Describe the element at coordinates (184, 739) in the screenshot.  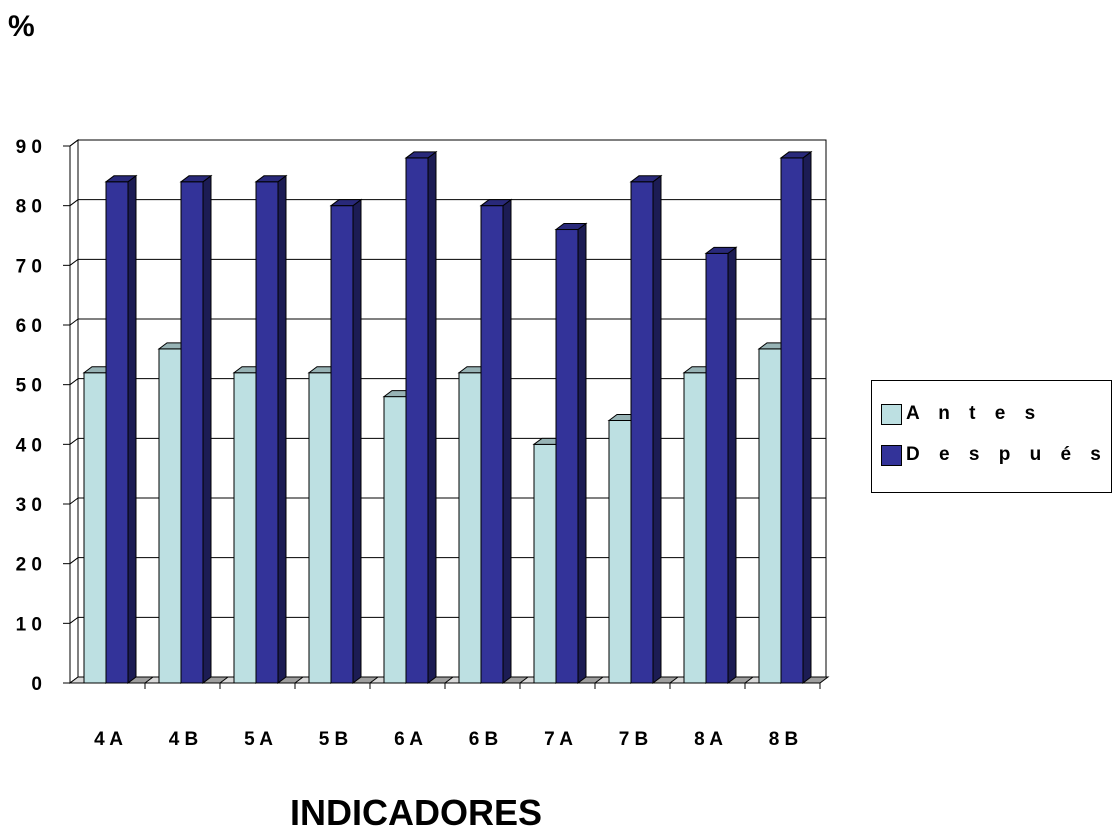
I see `x-tick-label: 4 B` at that location.